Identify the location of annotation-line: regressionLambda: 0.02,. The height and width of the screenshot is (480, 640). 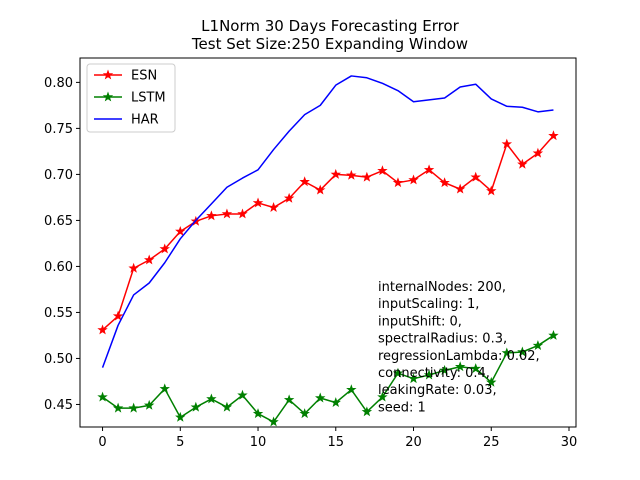
(459, 356).